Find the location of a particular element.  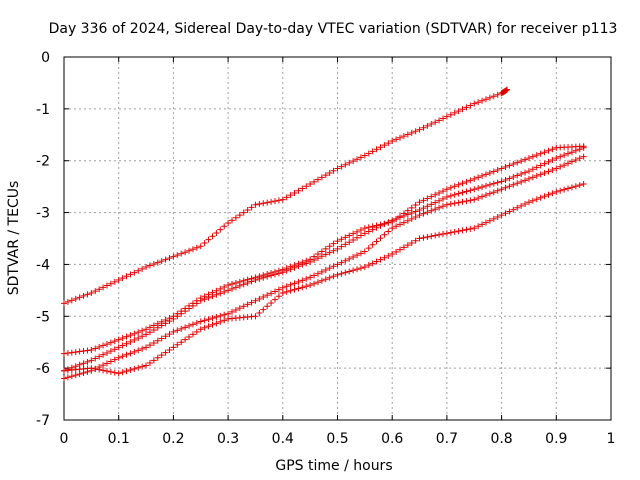

y-tick-label: -2 is located at coordinates (43, 162).